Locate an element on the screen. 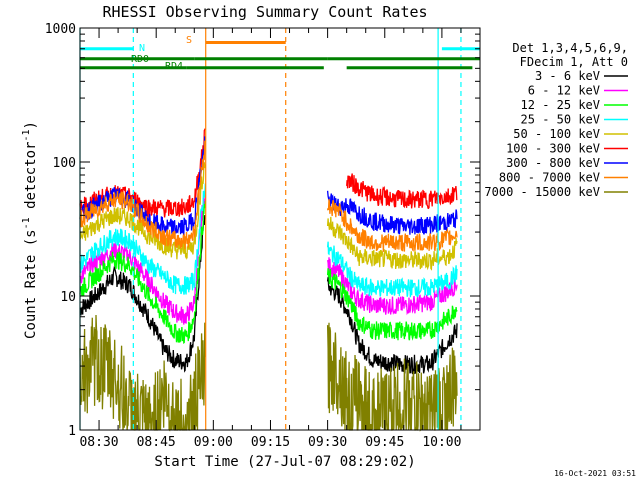  y-tick-label: 1000 is located at coordinates (60, 29).